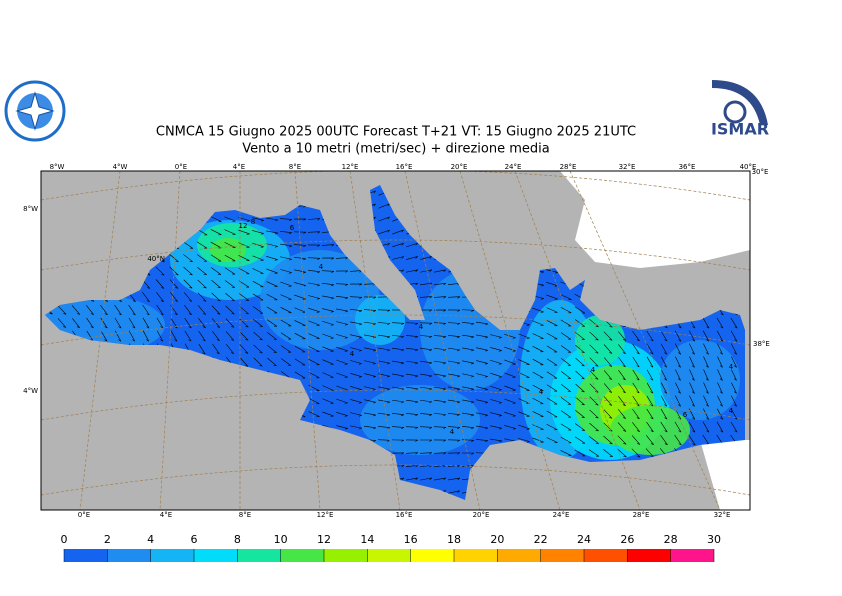  Describe the element at coordinates (120, 167) in the screenshot. I see `lon-label: 4°W` at that location.